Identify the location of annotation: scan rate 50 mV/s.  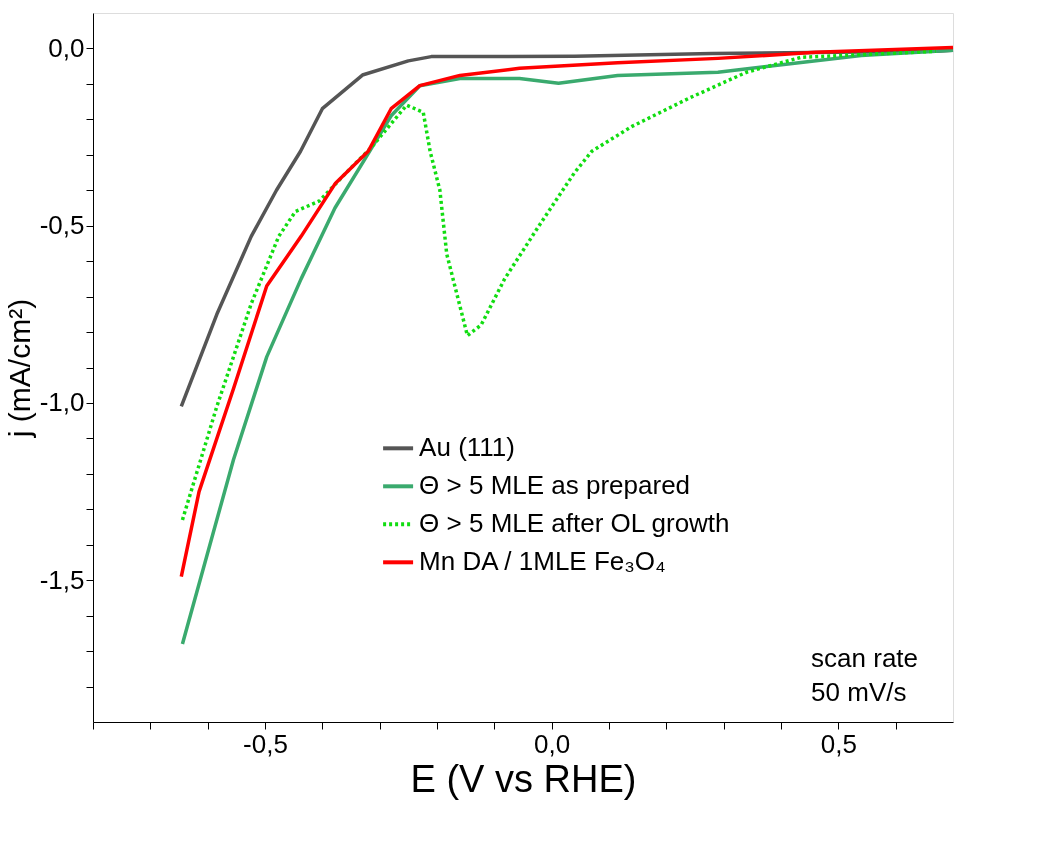
(865, 675).